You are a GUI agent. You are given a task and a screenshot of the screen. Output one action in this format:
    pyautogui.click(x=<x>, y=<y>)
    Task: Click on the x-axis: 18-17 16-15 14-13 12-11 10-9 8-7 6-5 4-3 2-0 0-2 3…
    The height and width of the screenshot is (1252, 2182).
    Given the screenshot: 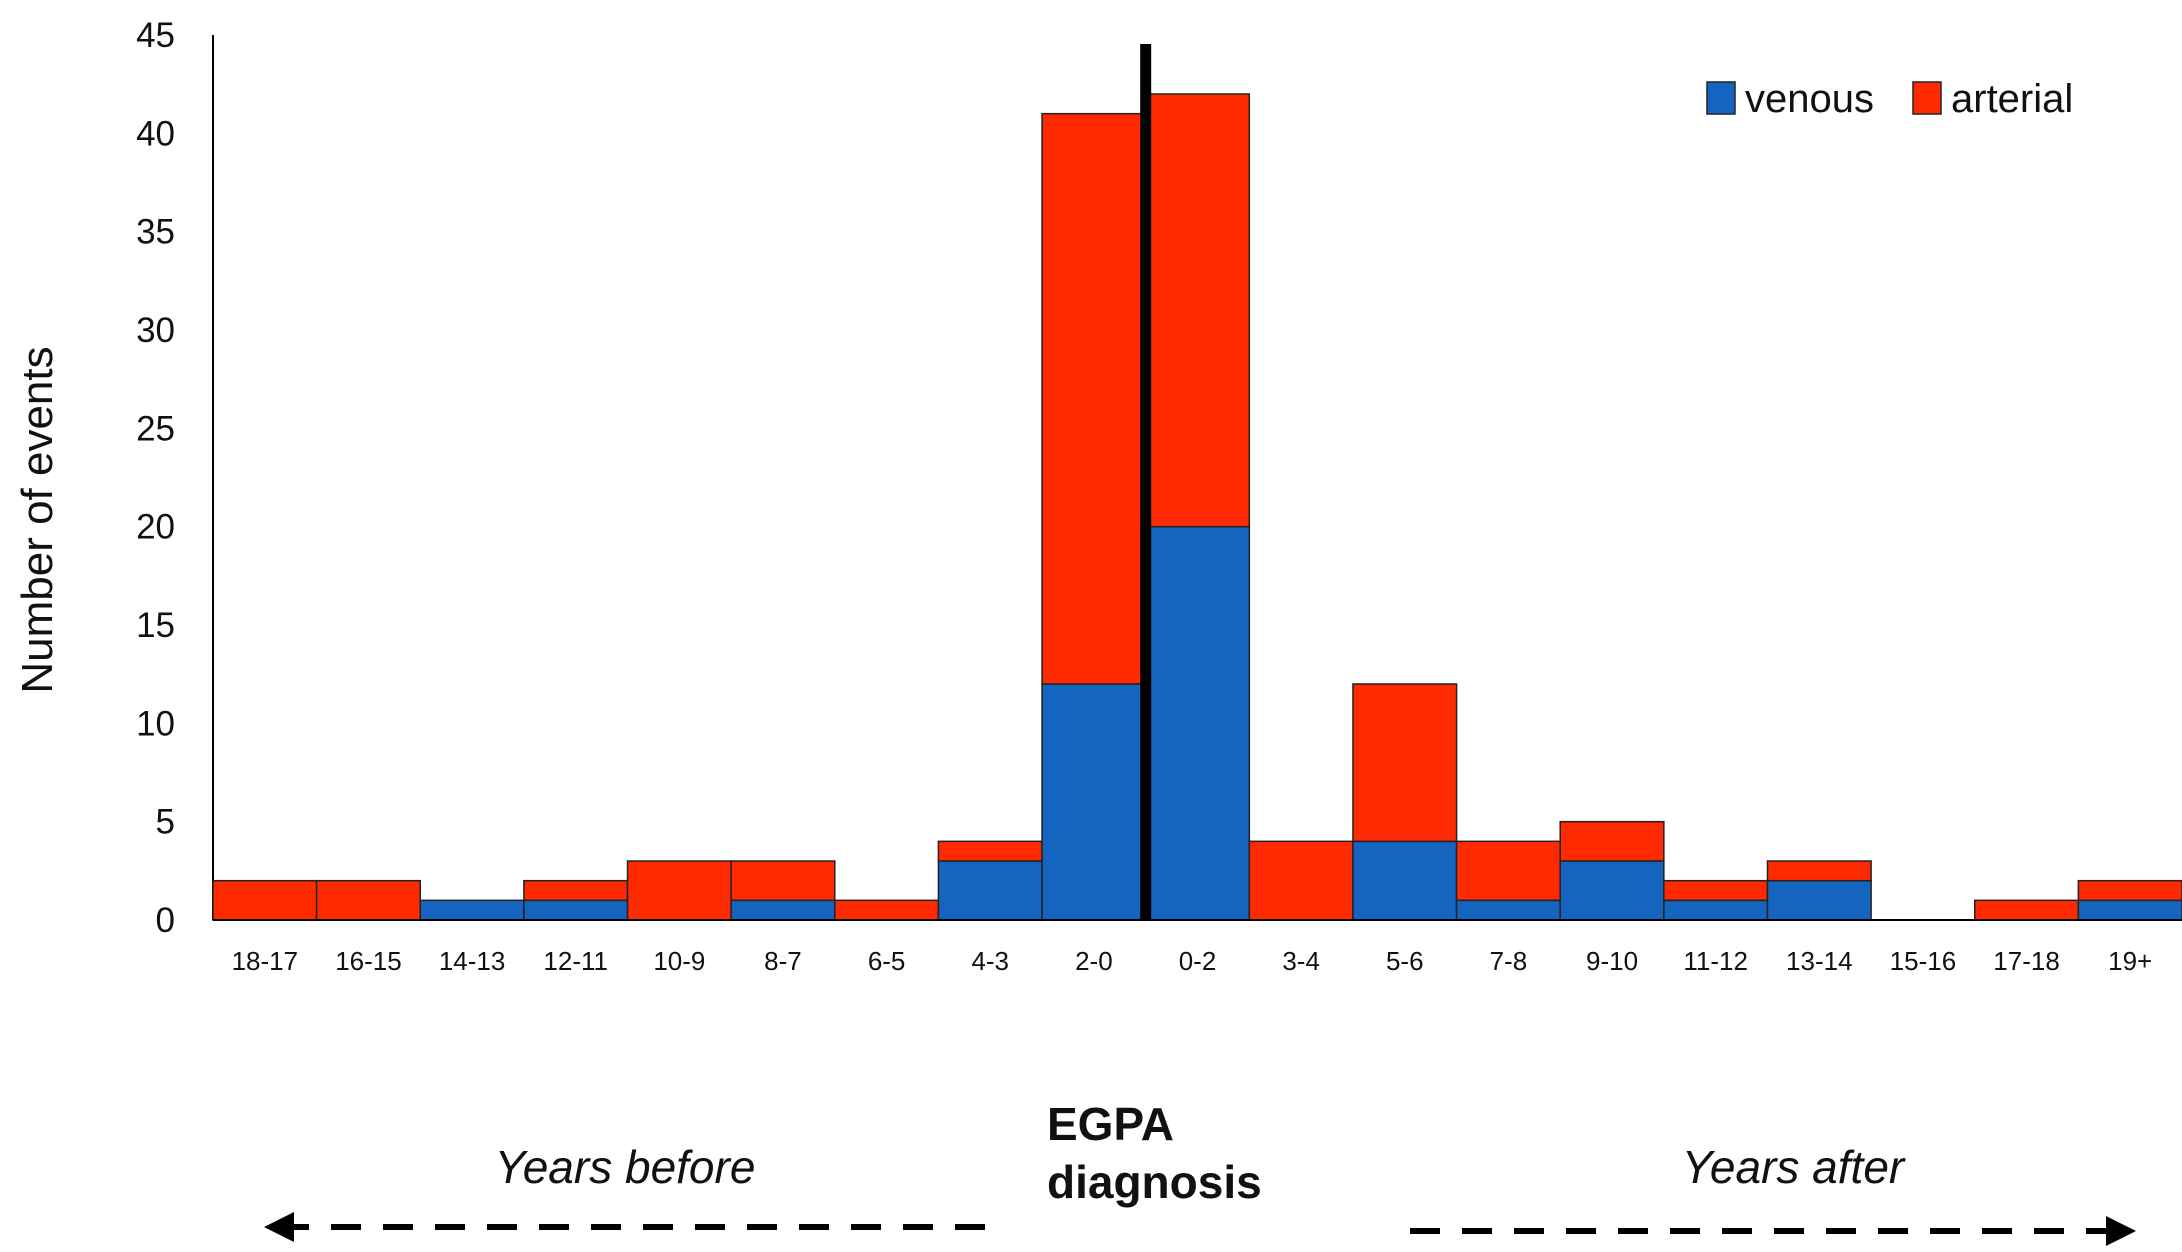 What is the action you would take?
    pyautogui.click(x=1197, y=947)
    